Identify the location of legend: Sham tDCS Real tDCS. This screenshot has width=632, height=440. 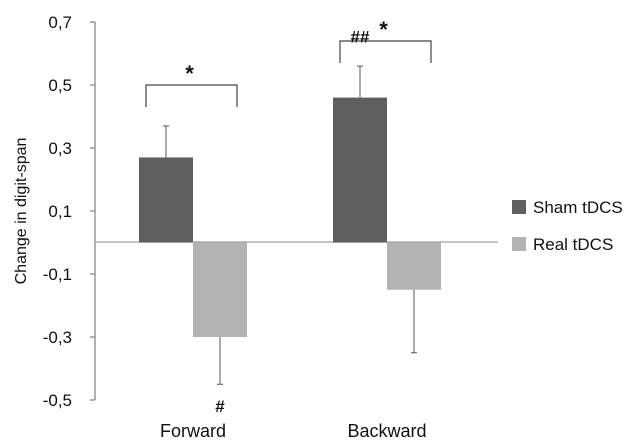
(567, 226).